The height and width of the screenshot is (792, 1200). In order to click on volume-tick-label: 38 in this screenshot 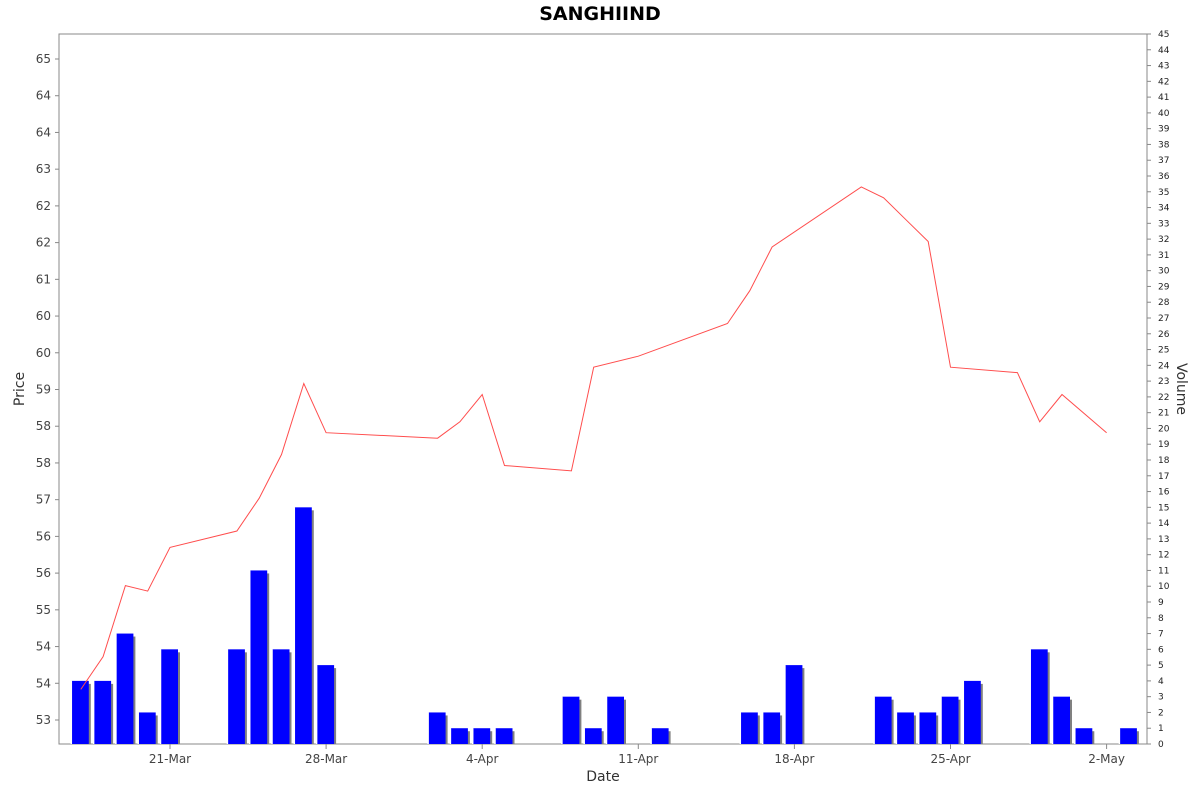, I will do `click(1164, 145)`.